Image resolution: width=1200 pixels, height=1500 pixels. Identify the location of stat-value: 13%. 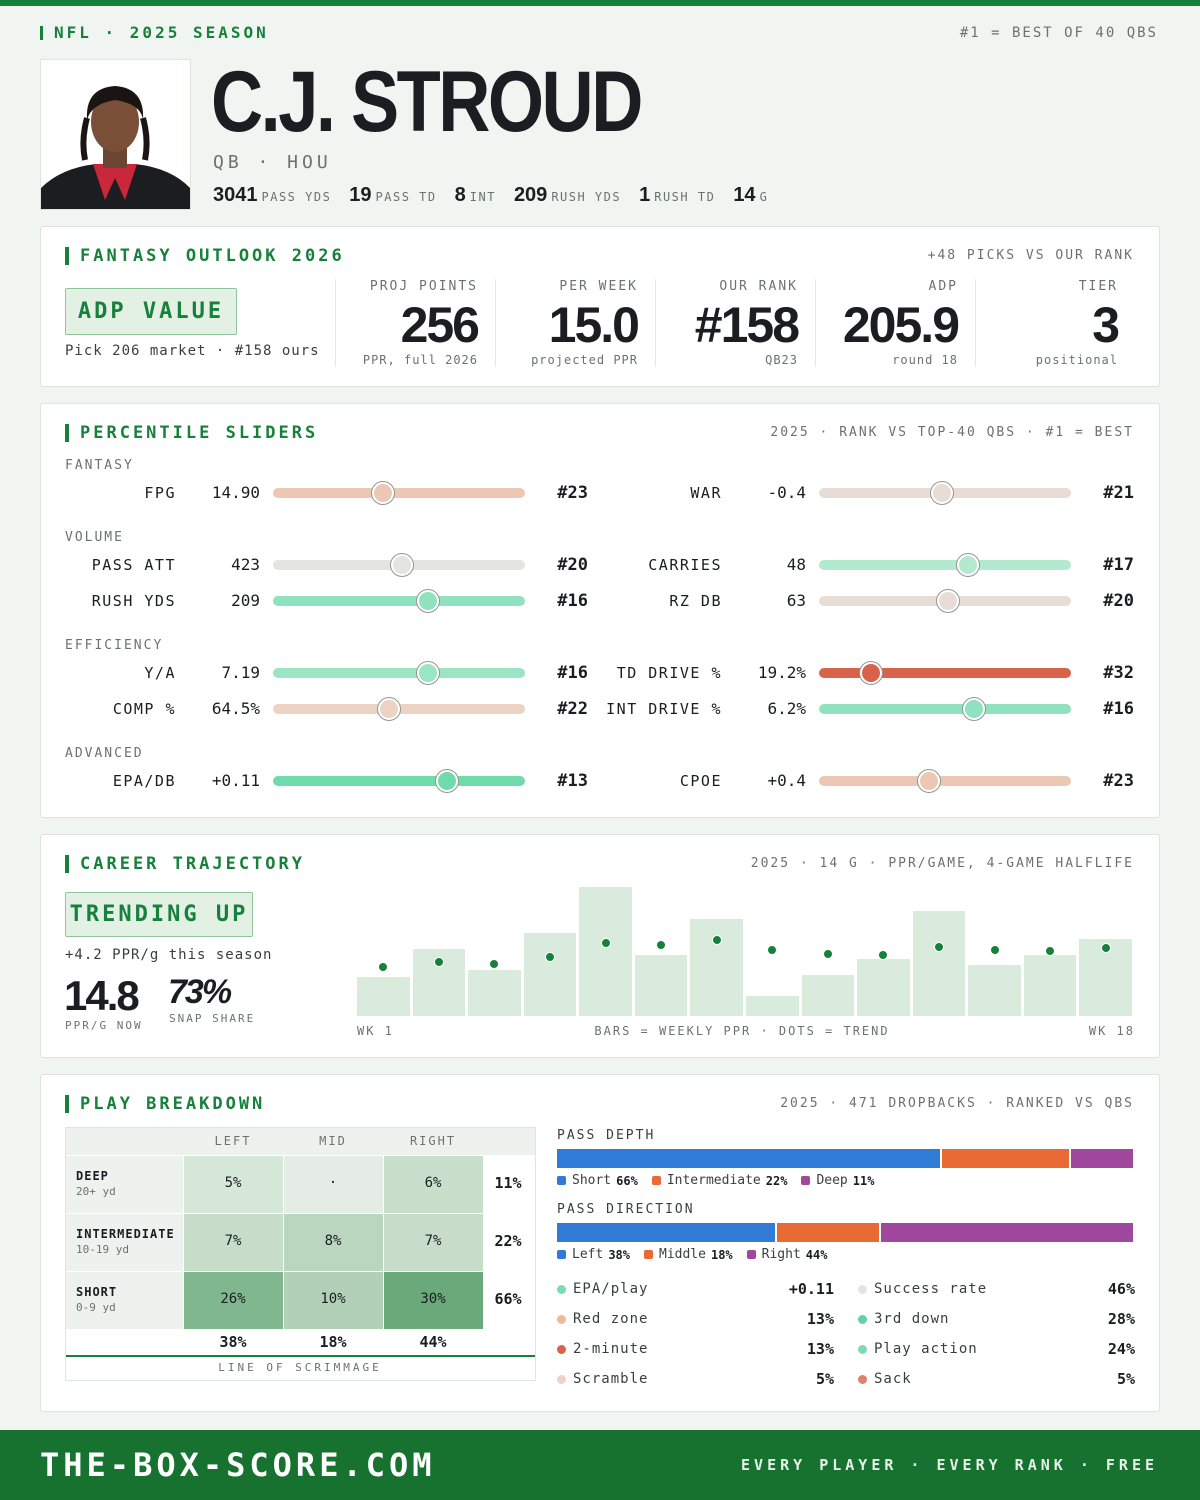
(820, 1318).